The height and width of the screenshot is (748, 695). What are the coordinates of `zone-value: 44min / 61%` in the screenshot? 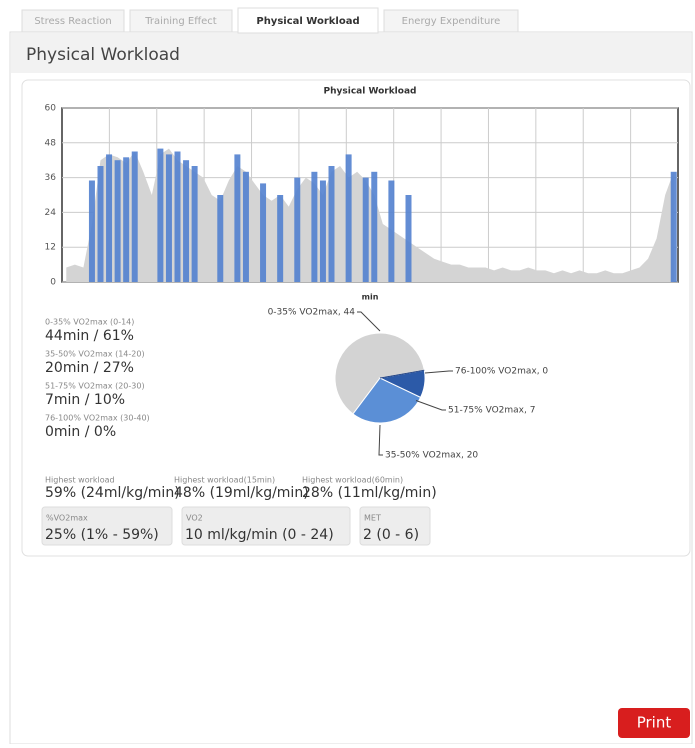 It's located at (89, 336).